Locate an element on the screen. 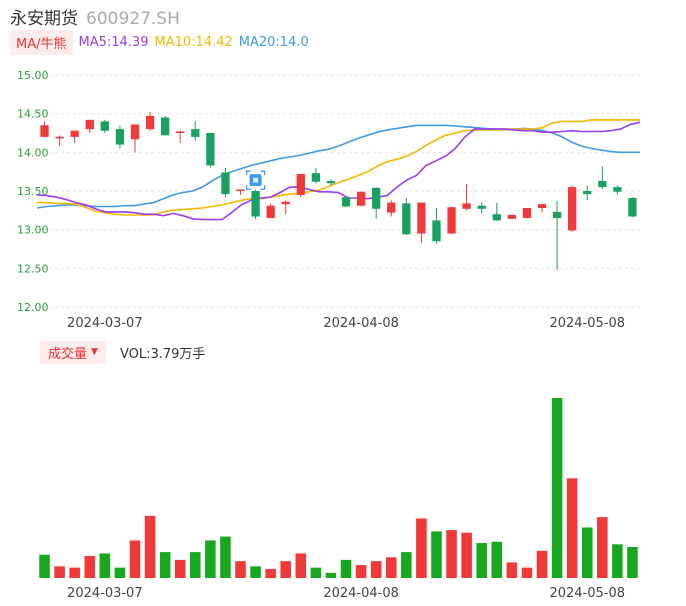  y-tick-label: 12.50 is located at coordinates (33, 268).